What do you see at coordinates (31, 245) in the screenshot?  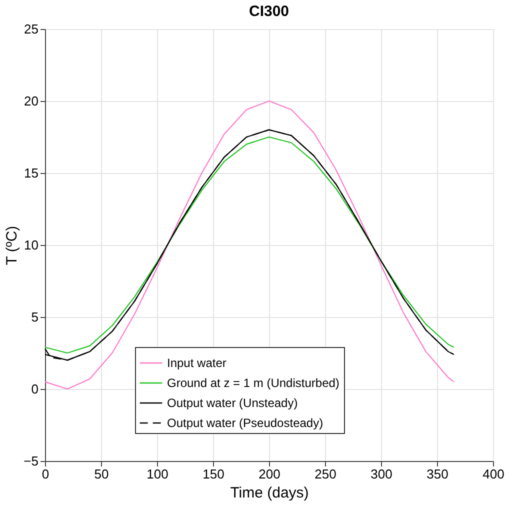 I see `y-tick-label: 10` at bounding box center [31, 245].